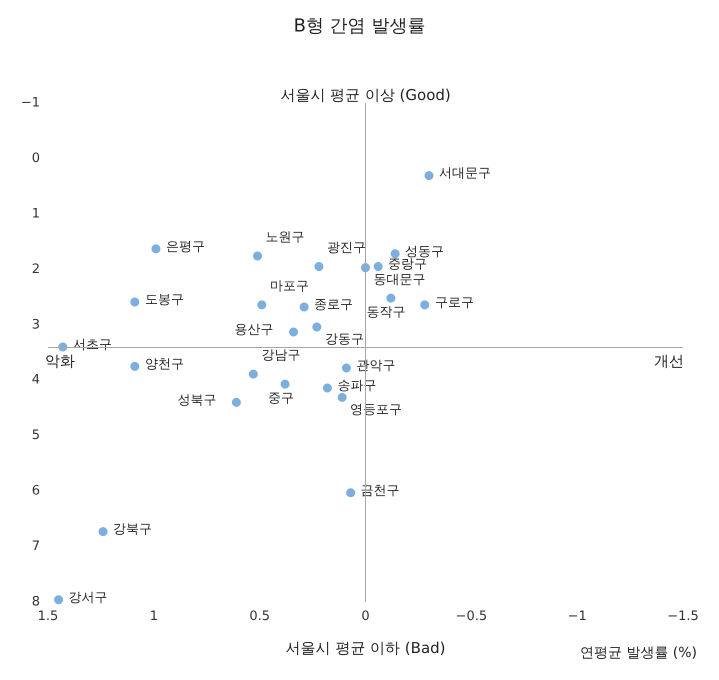 The height and width of the screenshot is (680, 719). What do you see at coordinates (380, 490) in the screenshot?
I see `annotation: 금천구` at bounding box center [380, 490].